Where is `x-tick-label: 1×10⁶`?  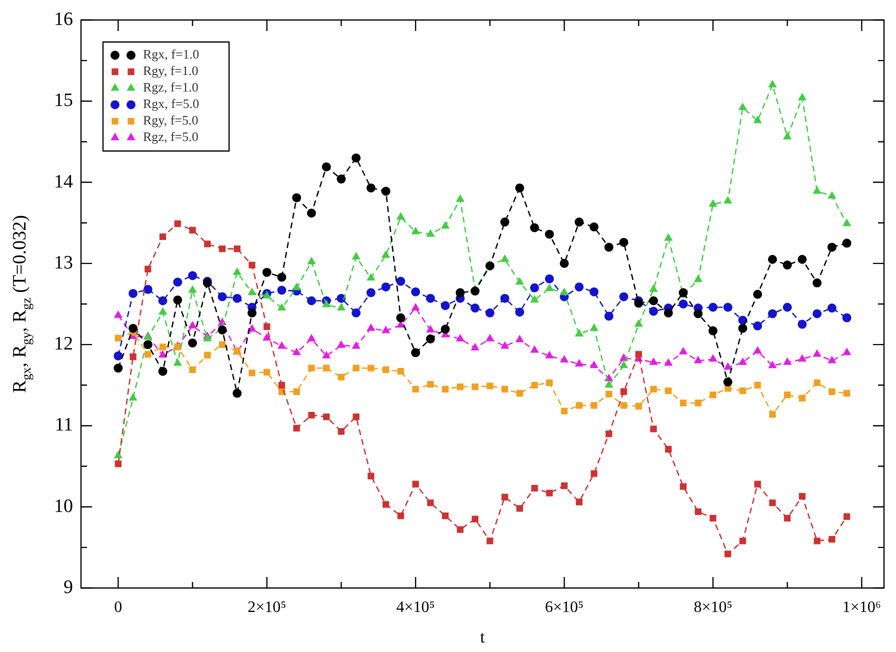 x-tick-label: 1×10⁶ is located at coordinates (861, 607).